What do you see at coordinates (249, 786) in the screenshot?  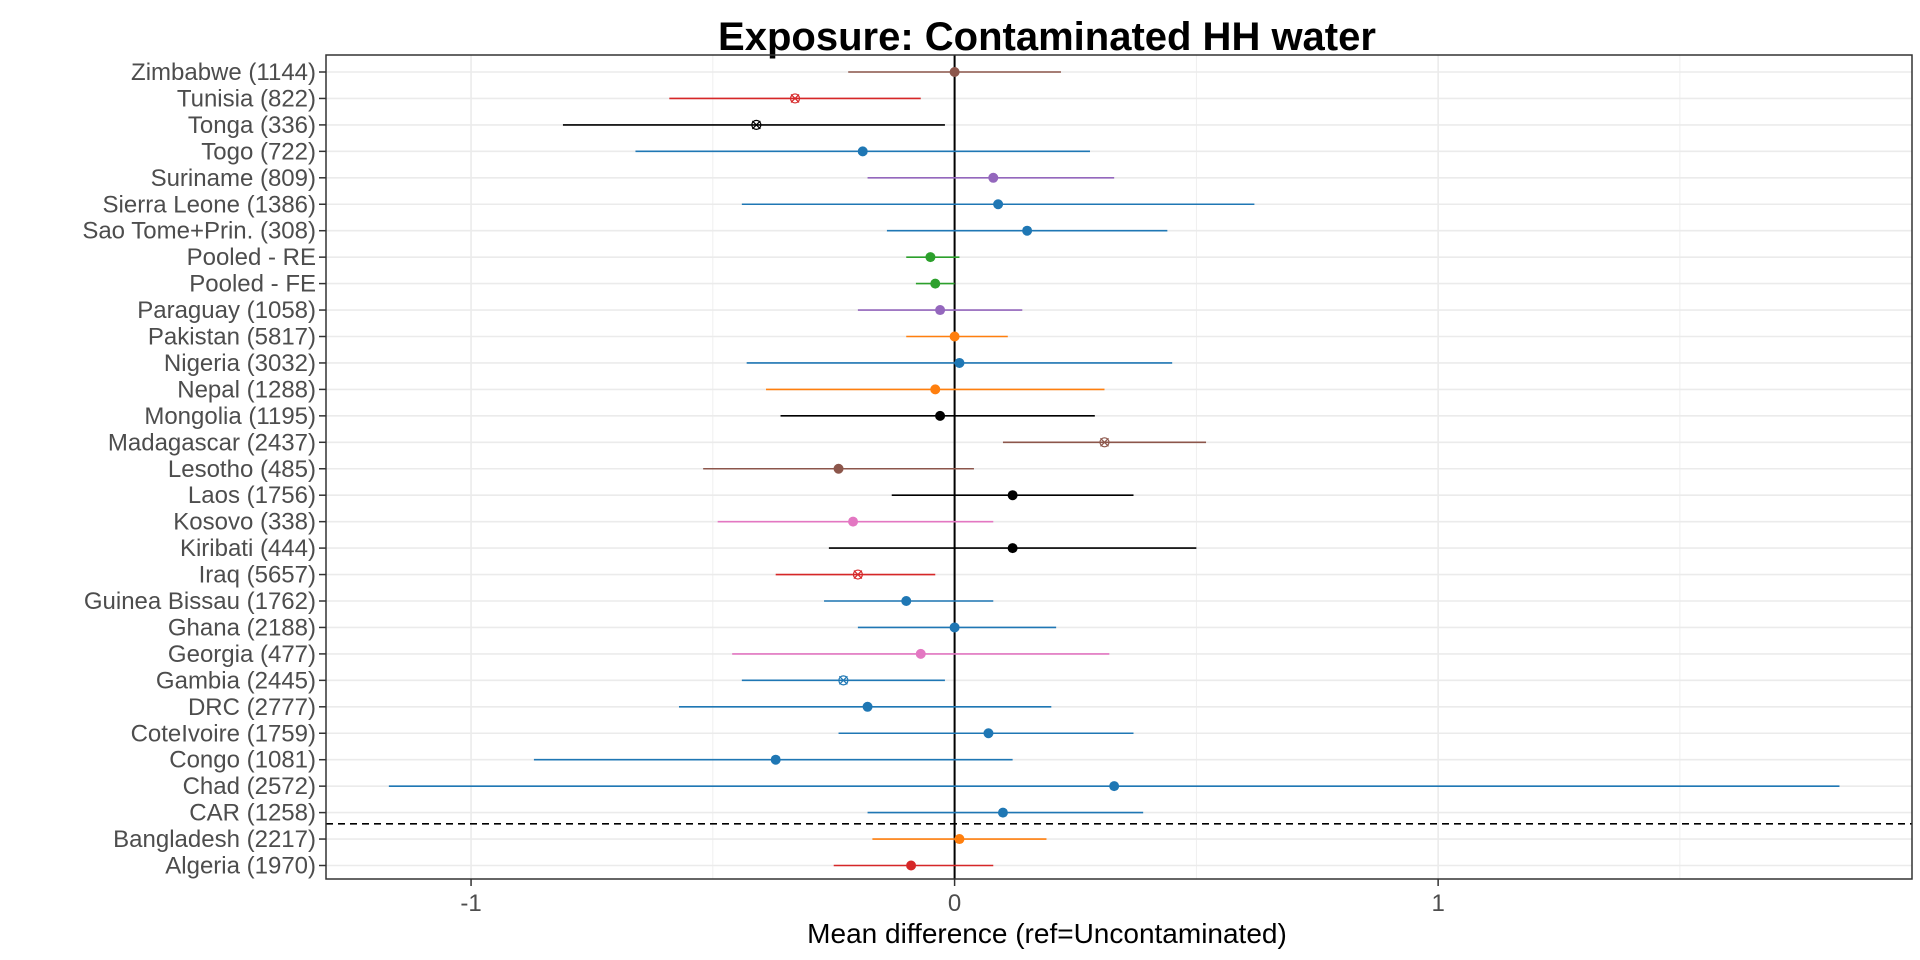 I see `y-tick-label: Chad (2572)` at bounding box center [249, 786].